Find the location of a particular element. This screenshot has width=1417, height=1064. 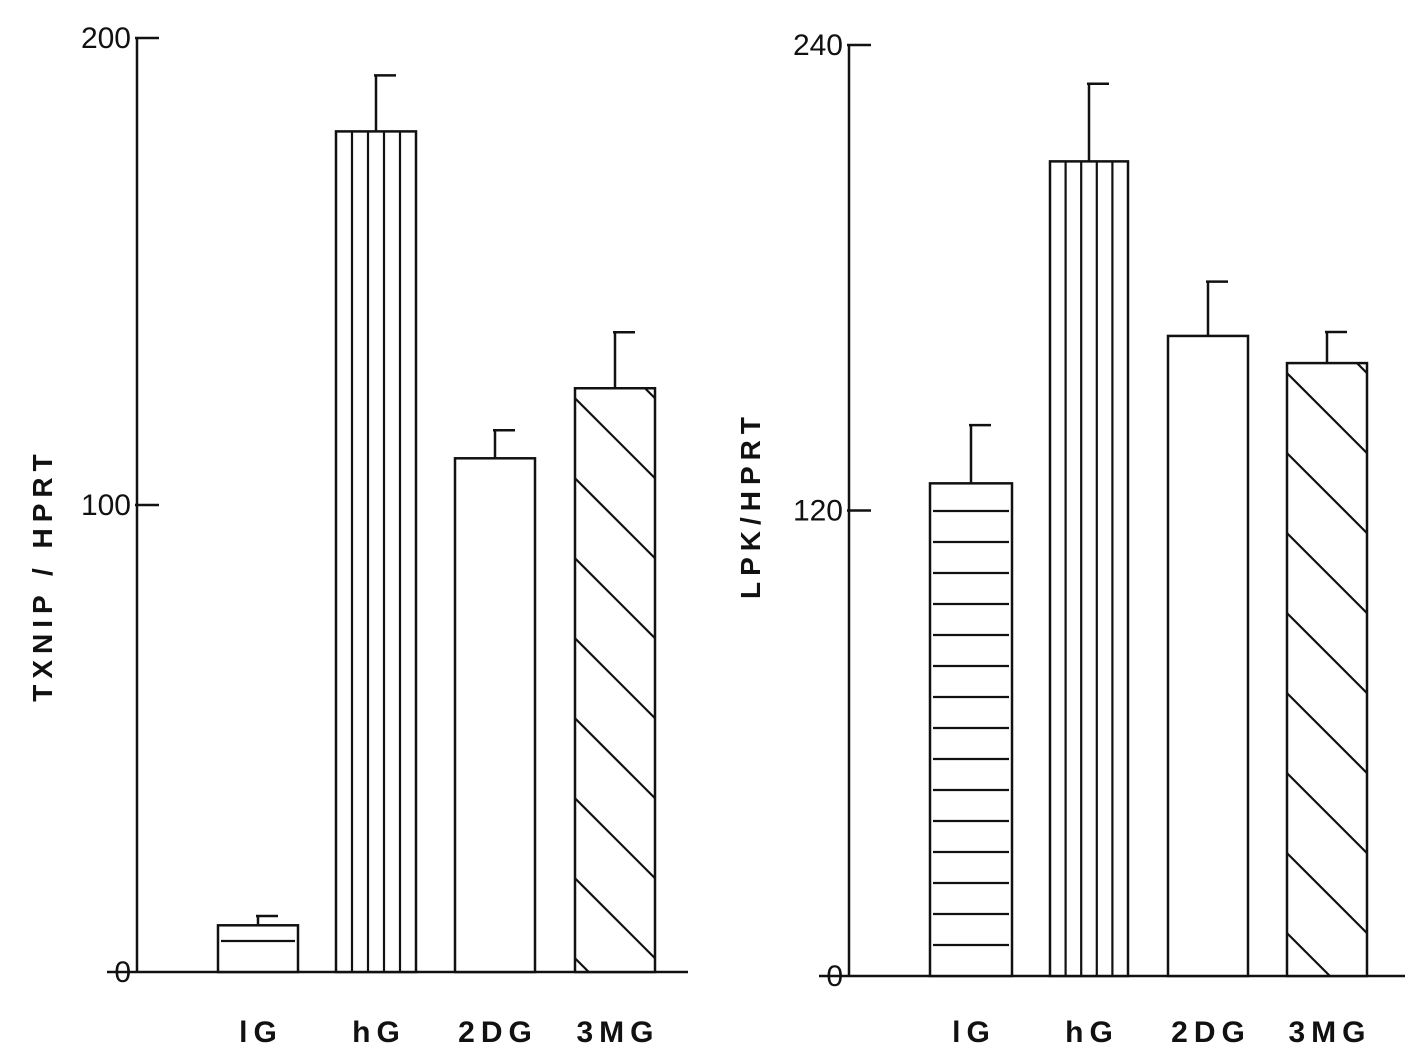

y-tick-label: 200 is located at coordinates (106, 38).